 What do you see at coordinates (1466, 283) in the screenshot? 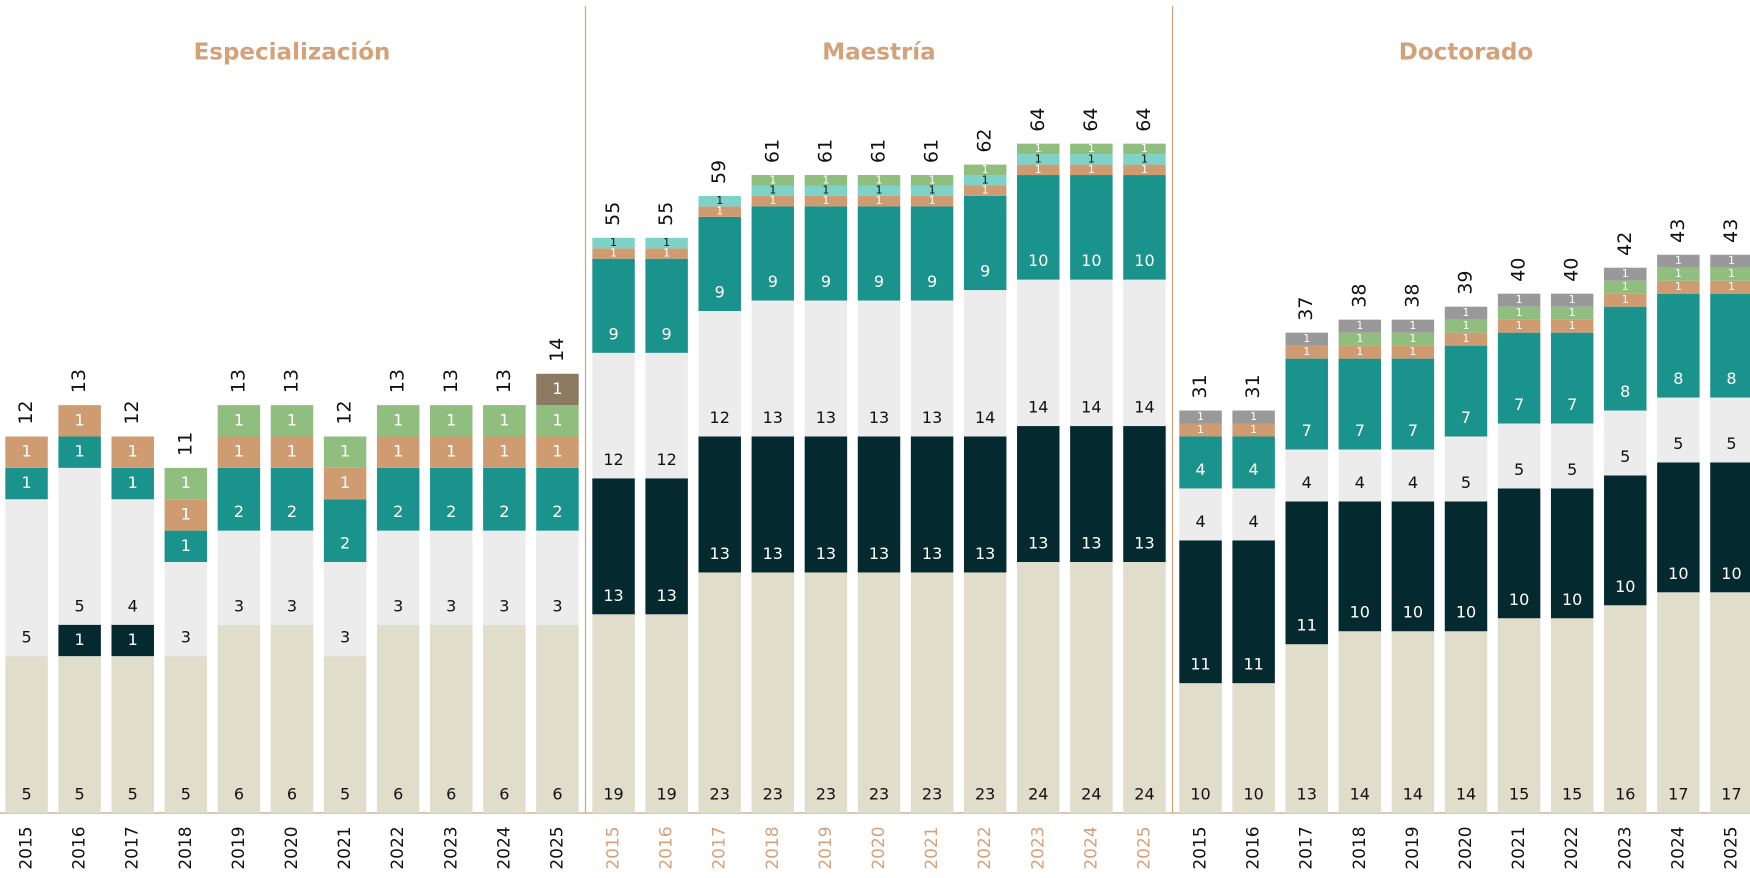
I see `total-label: 39` at bounding box center [1466, 283].